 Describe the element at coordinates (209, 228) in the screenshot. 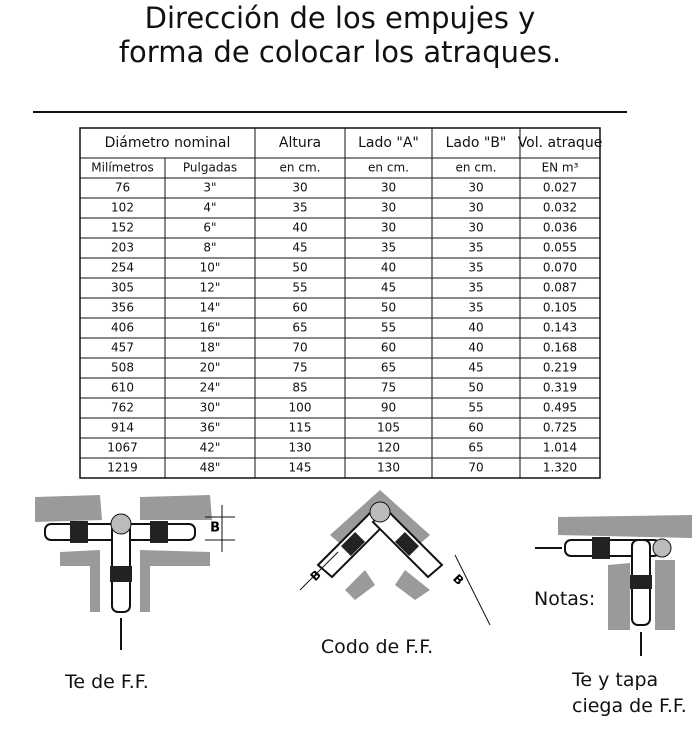

I see `table-cell: 6"` at that location.